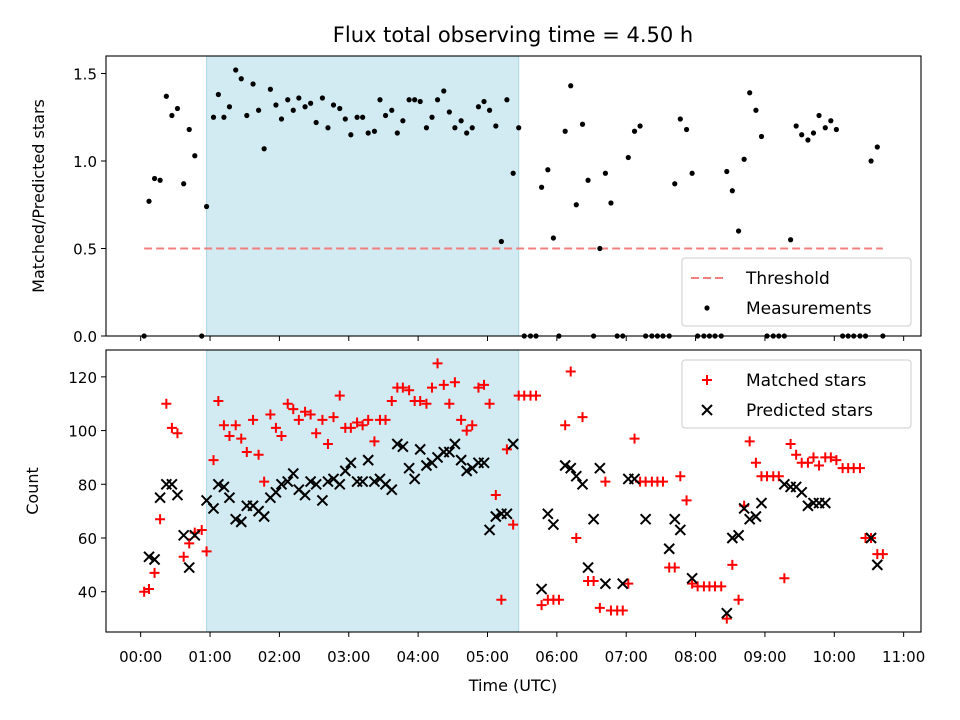 This screenshot has width=960, height=720. What do you see at coordinates (487, 657) in the screenshot?
I see `x-tick-label: 05:00` at bounding box center [487, 657].